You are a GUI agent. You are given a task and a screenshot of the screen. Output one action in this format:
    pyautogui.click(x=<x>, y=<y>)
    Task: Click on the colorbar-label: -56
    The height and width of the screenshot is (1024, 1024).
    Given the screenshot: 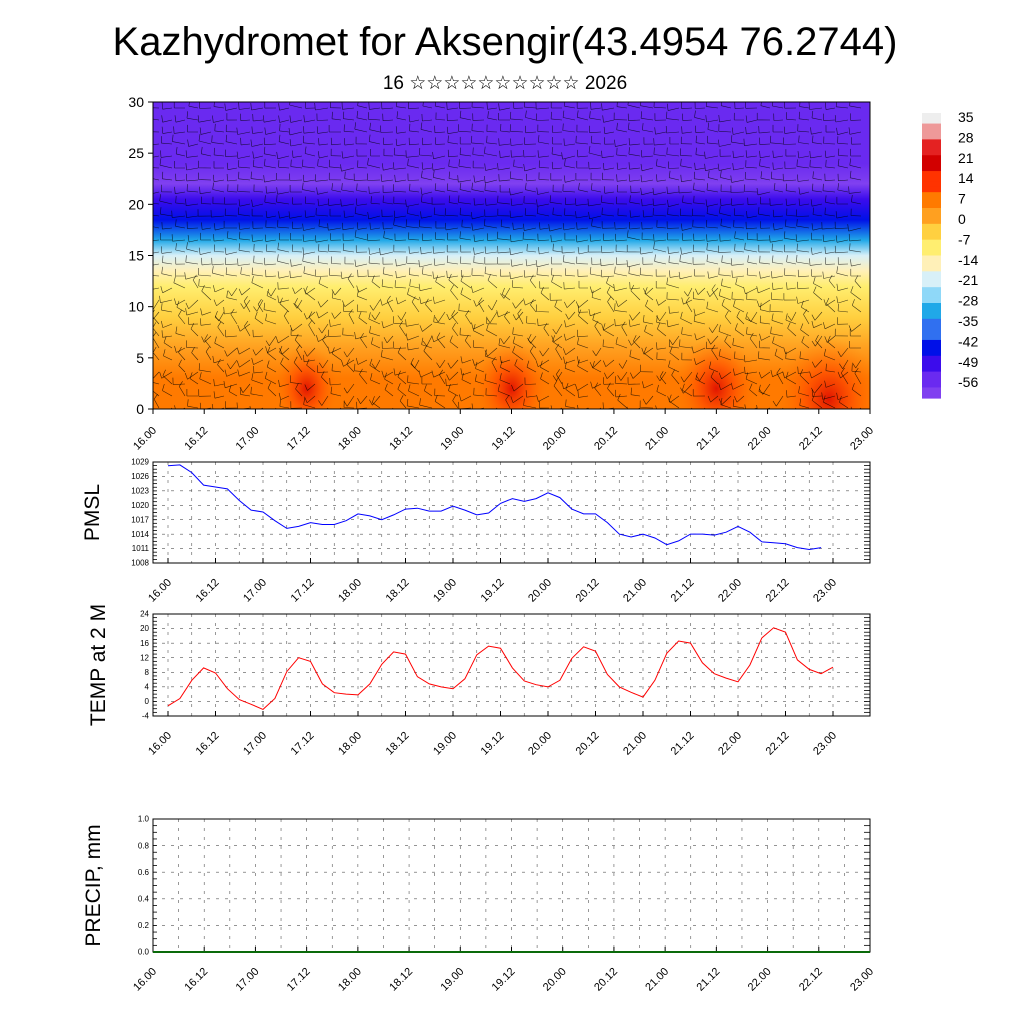 What is the action you would take?
    pyautogui.click(x=968, y=382)
    